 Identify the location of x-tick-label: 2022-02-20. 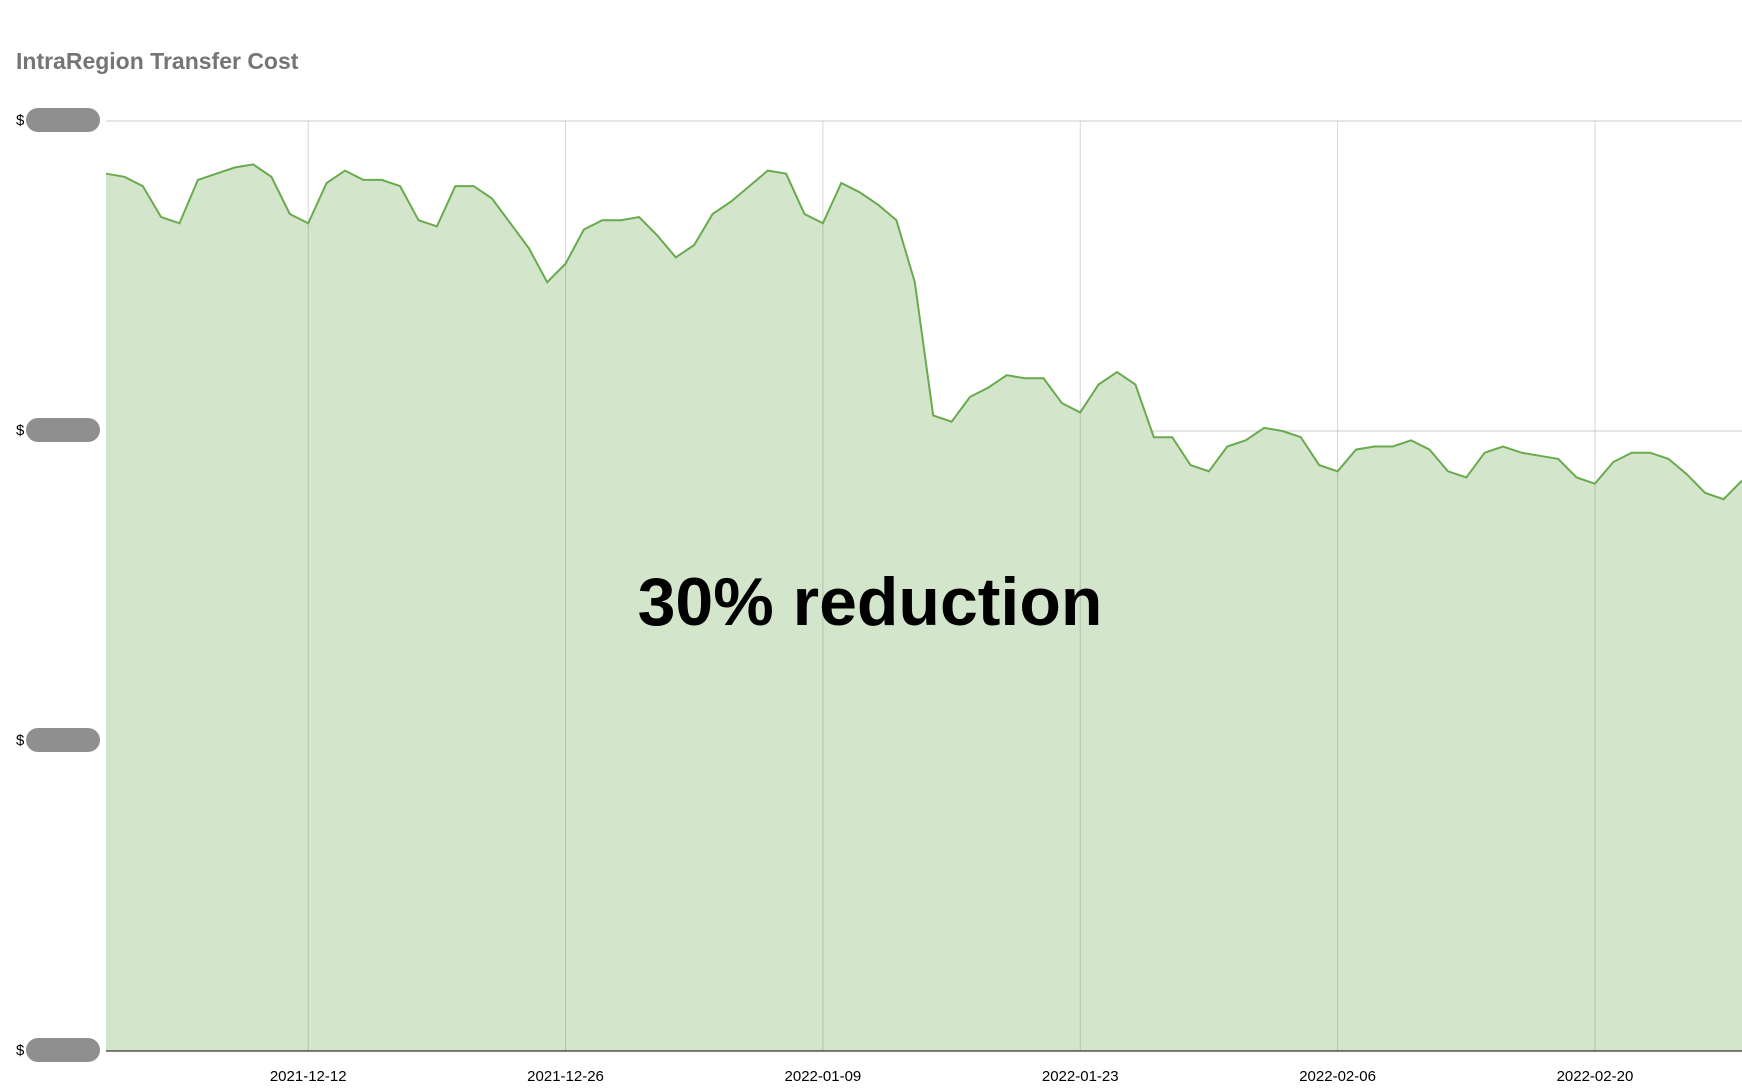
(1595, 1076).